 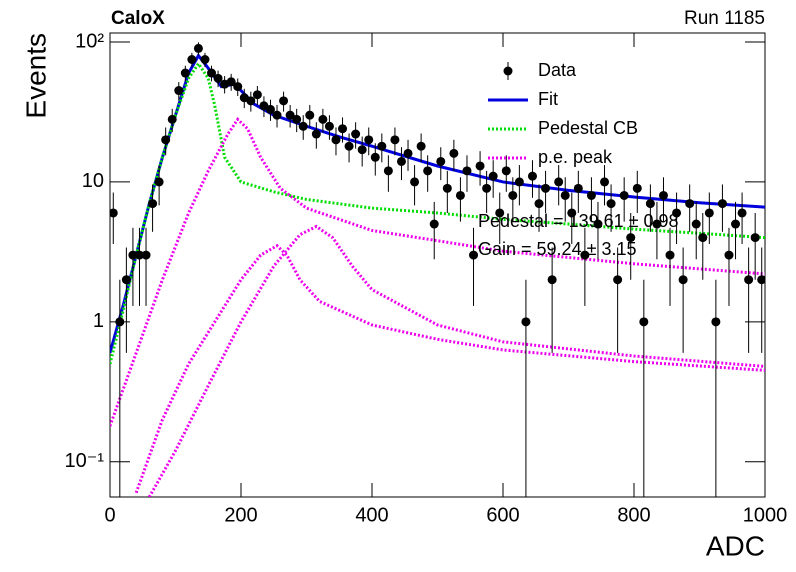 I want to click on run-label: Run 1185, so click(x=724, y=18).